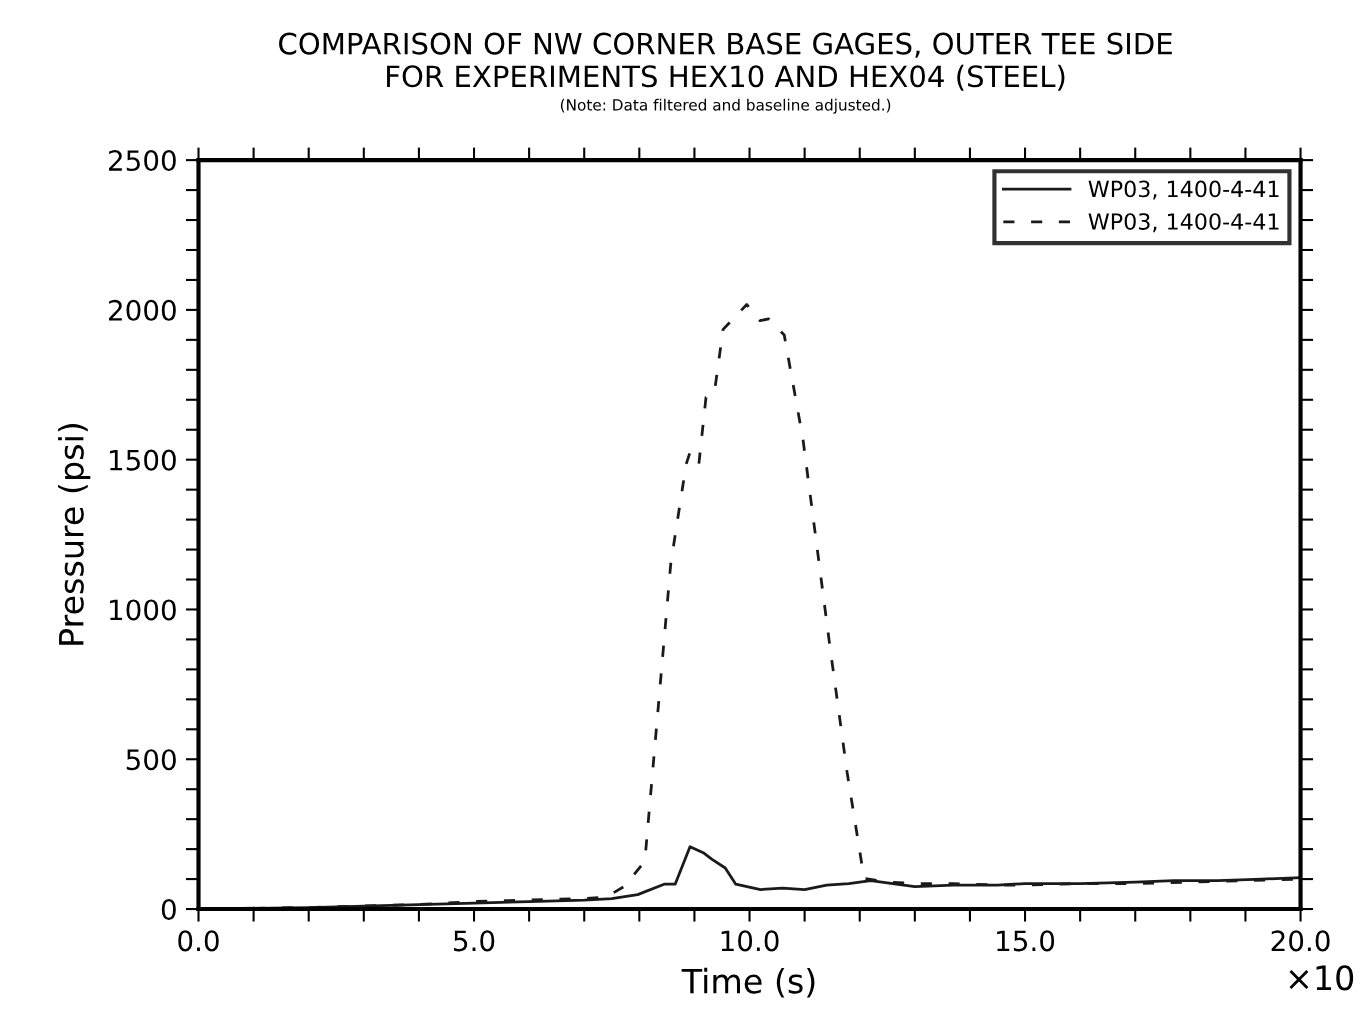  I want to click on x-axis-title: Time (s), so click(748, 982).